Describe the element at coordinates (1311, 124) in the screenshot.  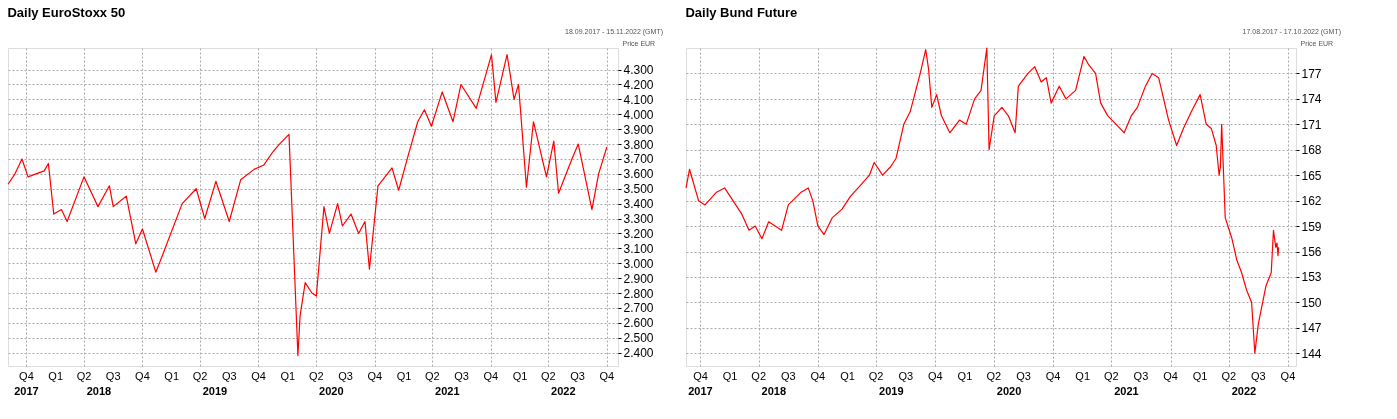
I see `y-tick-label: 171` at that location.